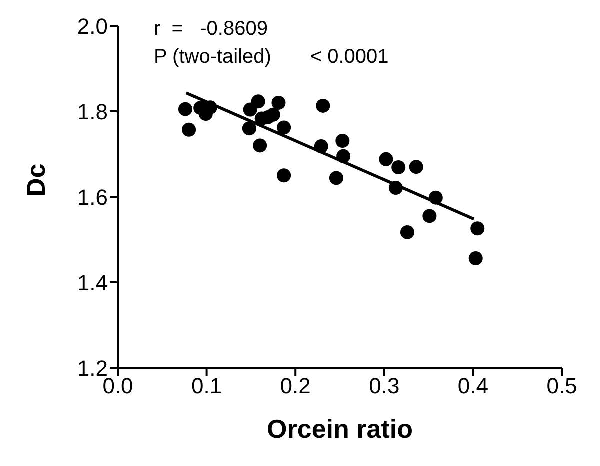  Describe the element at coordinates (211, 29) in the screenshot. I see `annotation: r = -0.8609` at that location.